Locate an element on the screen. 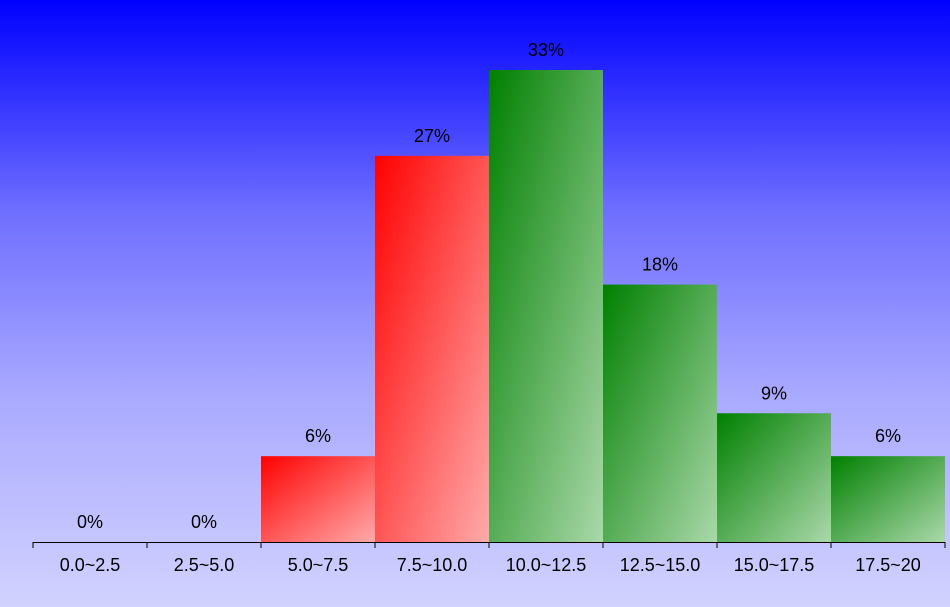 The image size is (950, 607). x-tick-label-0-0-2-5: 0.0~2.5 is located at coordinates (90, 565).